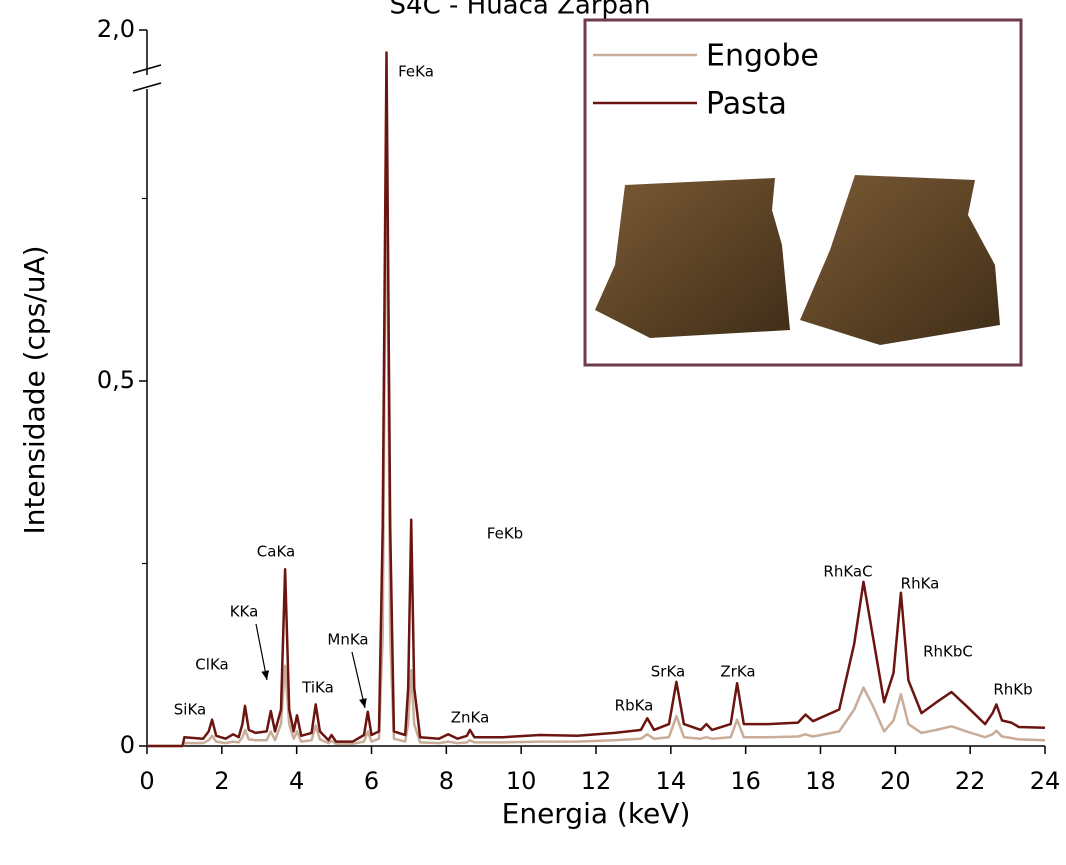  I want to click on x-tick-label: 14, so click(671, 781).